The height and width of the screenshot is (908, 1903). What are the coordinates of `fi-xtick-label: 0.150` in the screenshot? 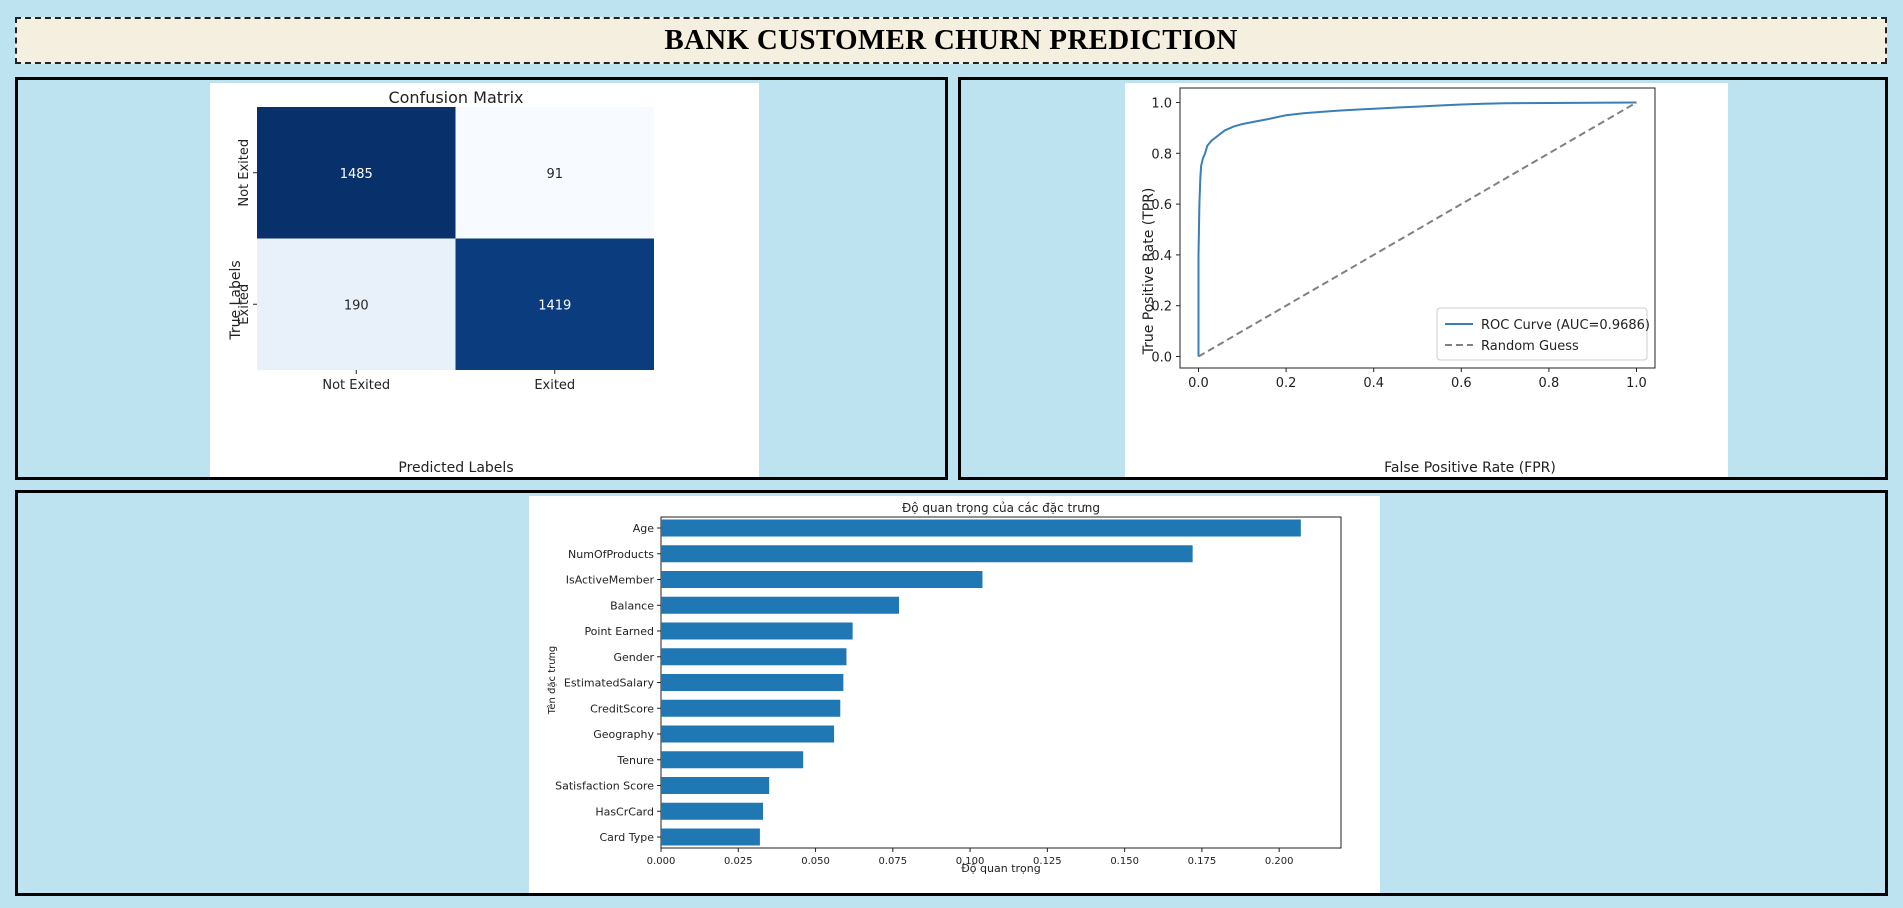 It's located at (1124, 861).